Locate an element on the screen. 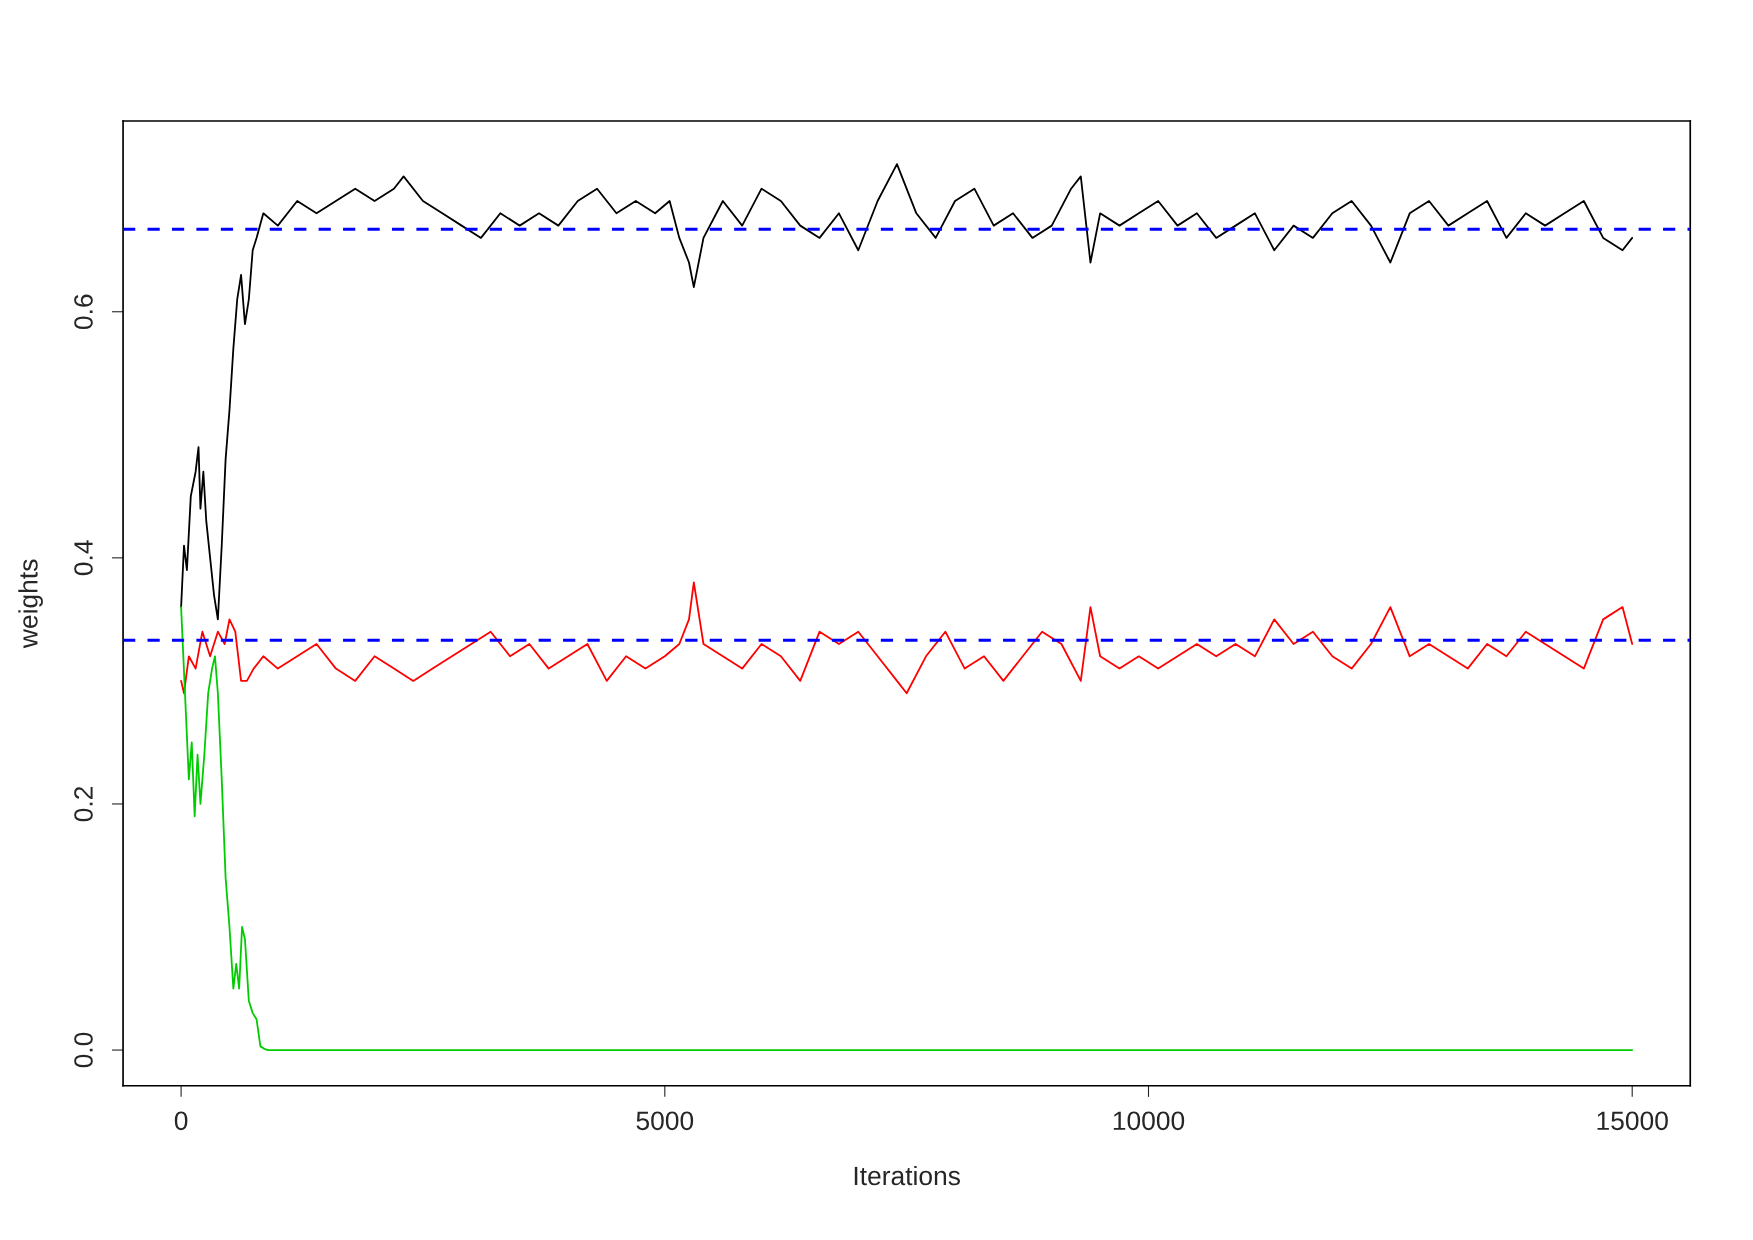 The image size is (1753, 1240). y-tick-label: 0.2 is located at coordinates (83, 804).